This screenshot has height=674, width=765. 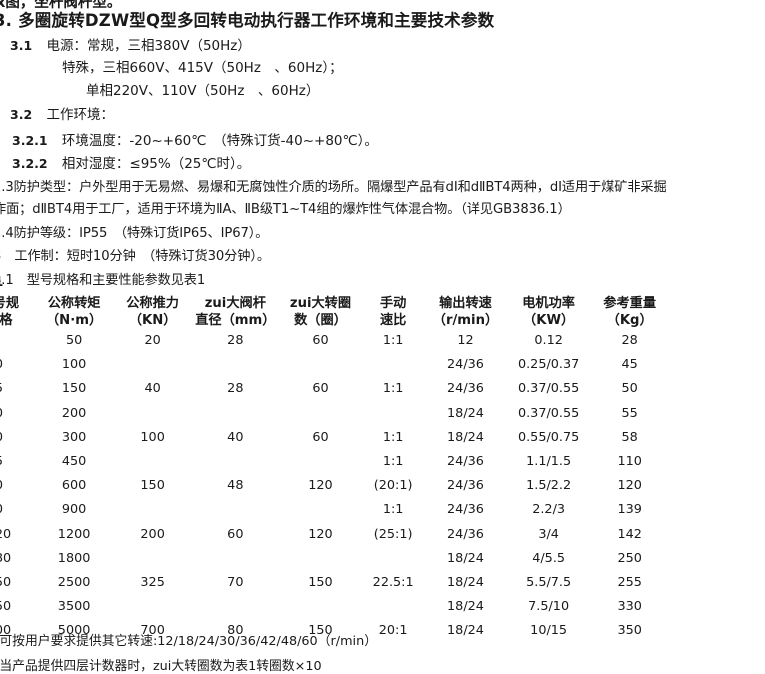 I want to click on cell-model: Z15, so click(x=17, y=389).